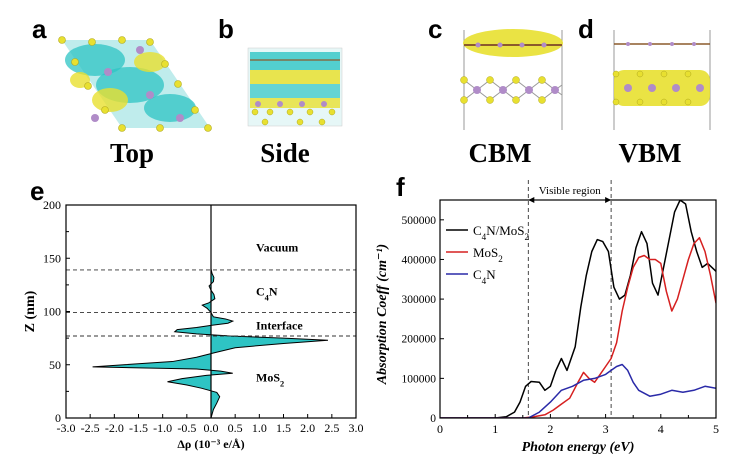  Describe the element at coordinates (578, 447) in the screenshot. I see `f-x-axis-label: Photon energy (eV)` at that location.